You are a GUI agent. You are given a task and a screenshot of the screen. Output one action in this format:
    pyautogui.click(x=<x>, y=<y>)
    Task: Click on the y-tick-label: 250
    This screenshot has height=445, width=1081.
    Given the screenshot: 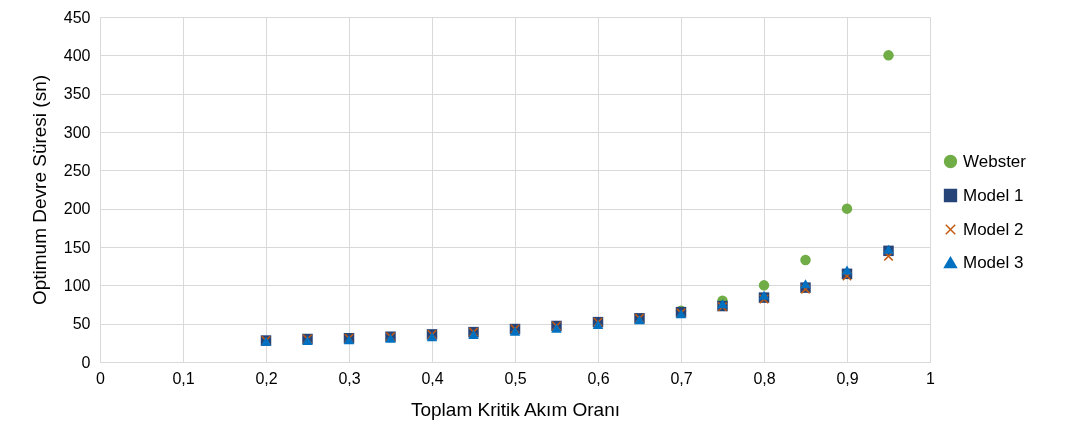 What is the action you would take?
    pyautogui.click(x=77, y=170)
    